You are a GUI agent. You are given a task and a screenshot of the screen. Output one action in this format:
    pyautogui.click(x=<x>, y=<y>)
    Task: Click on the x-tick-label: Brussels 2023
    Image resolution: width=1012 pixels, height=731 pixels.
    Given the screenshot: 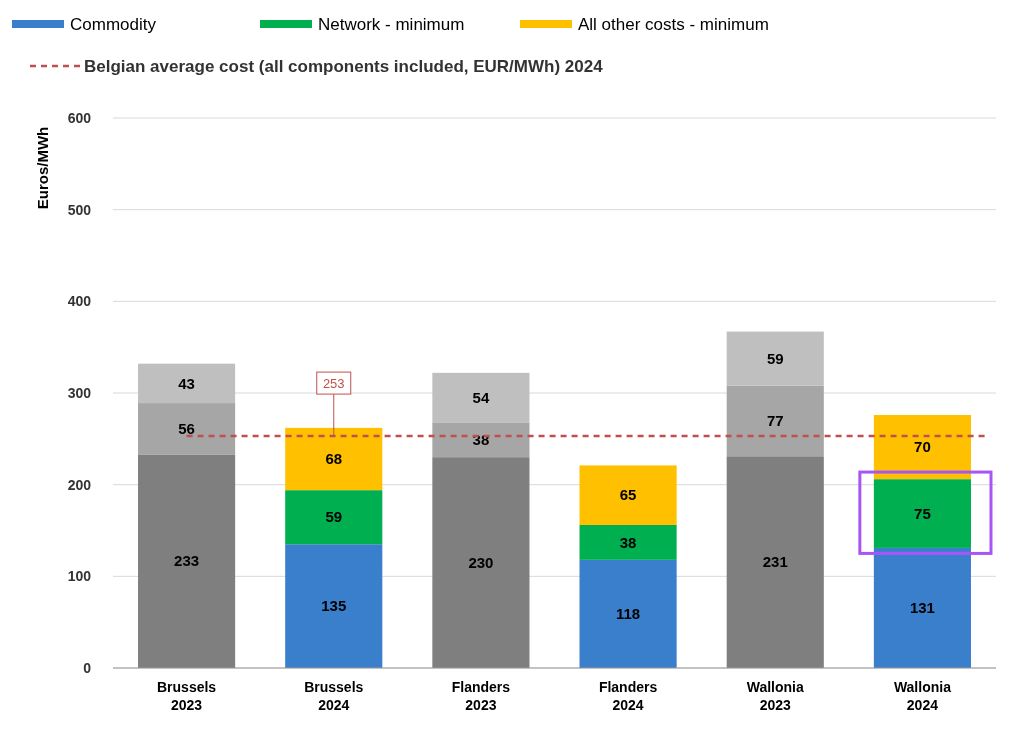 What is the action you would take?
    pyautogui.click(x=187, y=696)
    